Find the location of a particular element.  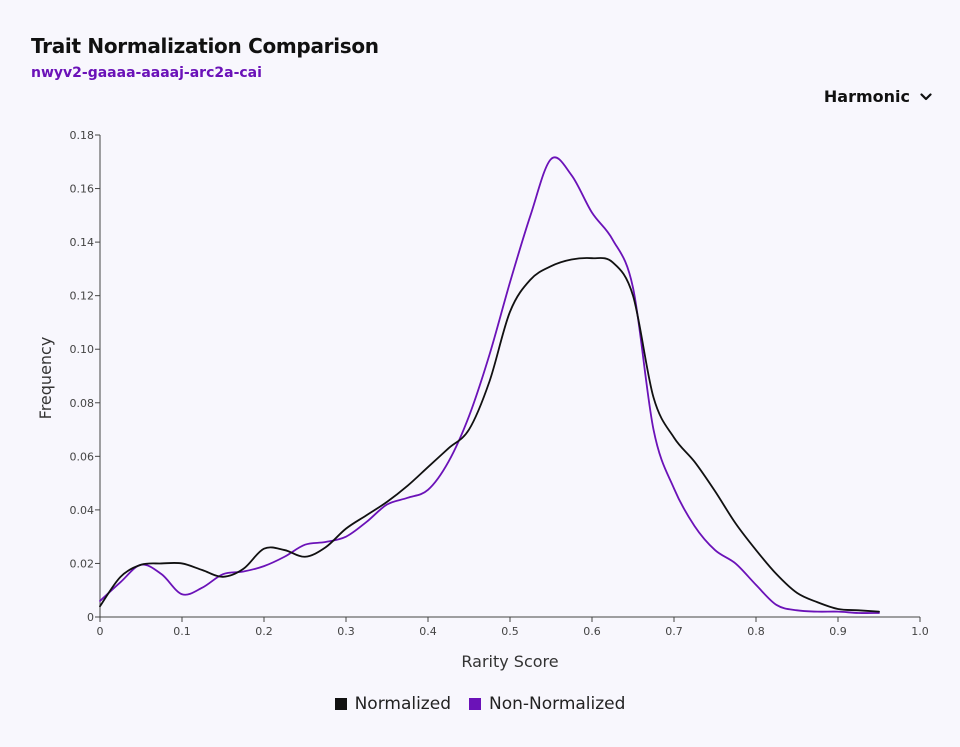

x-tick-label: 0.3 is located at coordinates (346, 631).